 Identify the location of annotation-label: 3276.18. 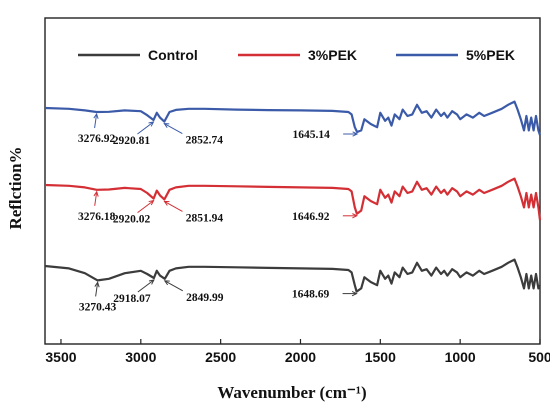
(97, 217).